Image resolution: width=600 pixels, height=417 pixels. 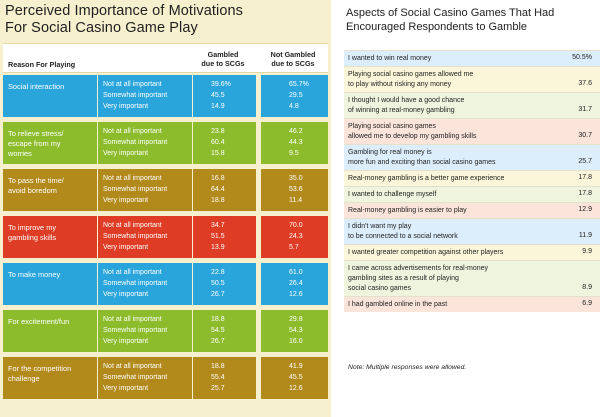 What do you see at coordinates (218, 225) in the screenshot?
I see `gambled-value: 34.7` at bounding box center [218, 225].